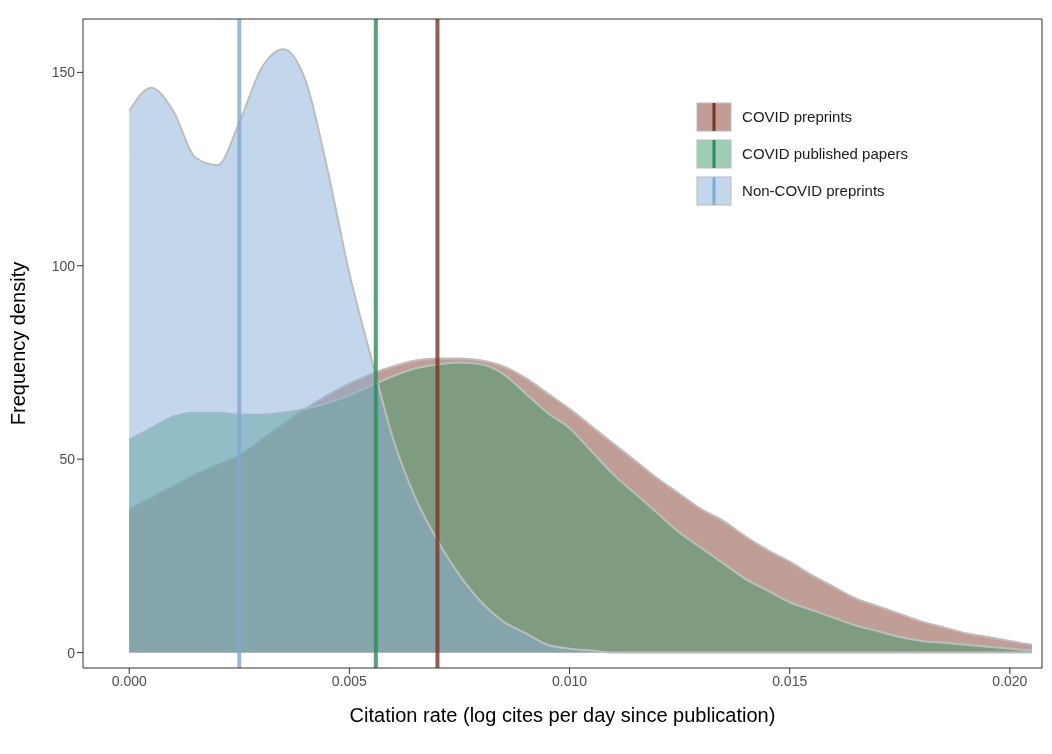 Image resolution: width=1052 pixels, height=754 pixels. What do you see at coordinates (797, 116) in the screenshot?
I see `legend-label: COVID preprints` at bounding box center [797, 116].